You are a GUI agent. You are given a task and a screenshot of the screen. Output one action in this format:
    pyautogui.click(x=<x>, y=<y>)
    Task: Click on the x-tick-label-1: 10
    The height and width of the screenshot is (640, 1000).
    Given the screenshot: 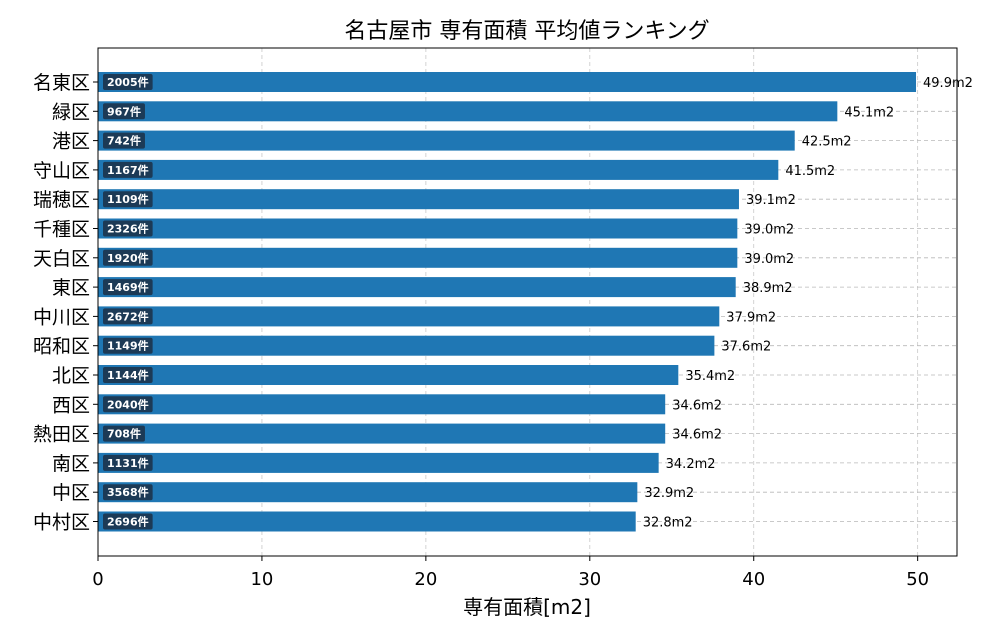 What is the action you would take?
    pyautogui.click(x=261, y=579)
    